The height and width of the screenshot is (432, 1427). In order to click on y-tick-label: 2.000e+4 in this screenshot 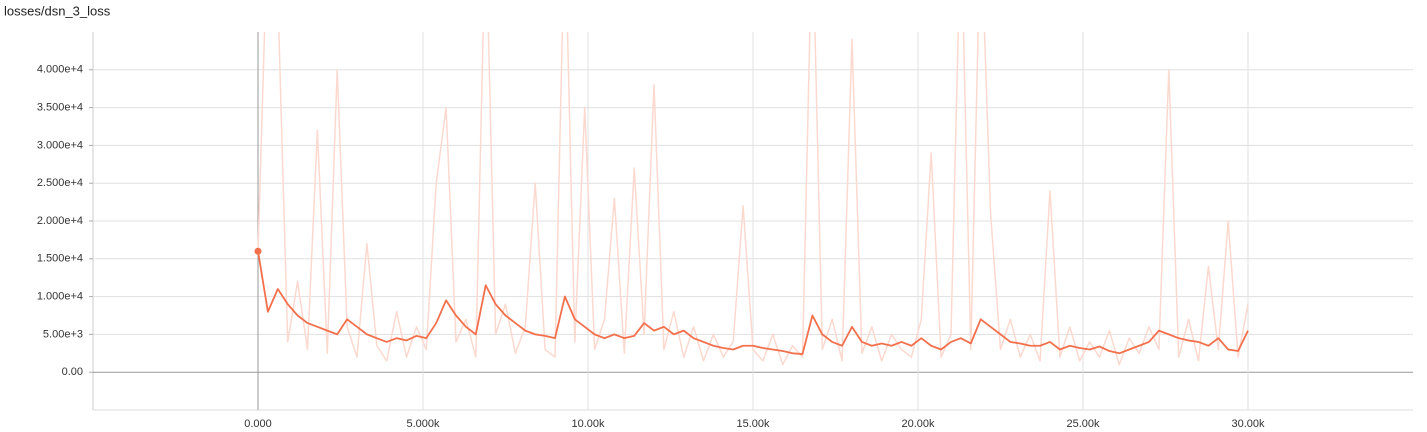, I will do `click(60, 221)`.